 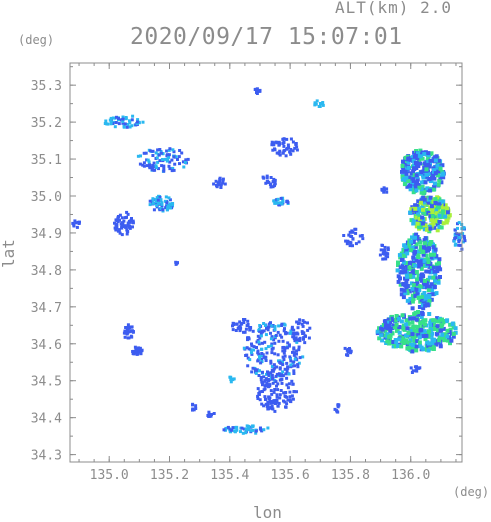 What do you see at coordinates (36, 40) in the screenshot?
I see `lat-unit-label: (deg)` at bounding box center [36, 40].